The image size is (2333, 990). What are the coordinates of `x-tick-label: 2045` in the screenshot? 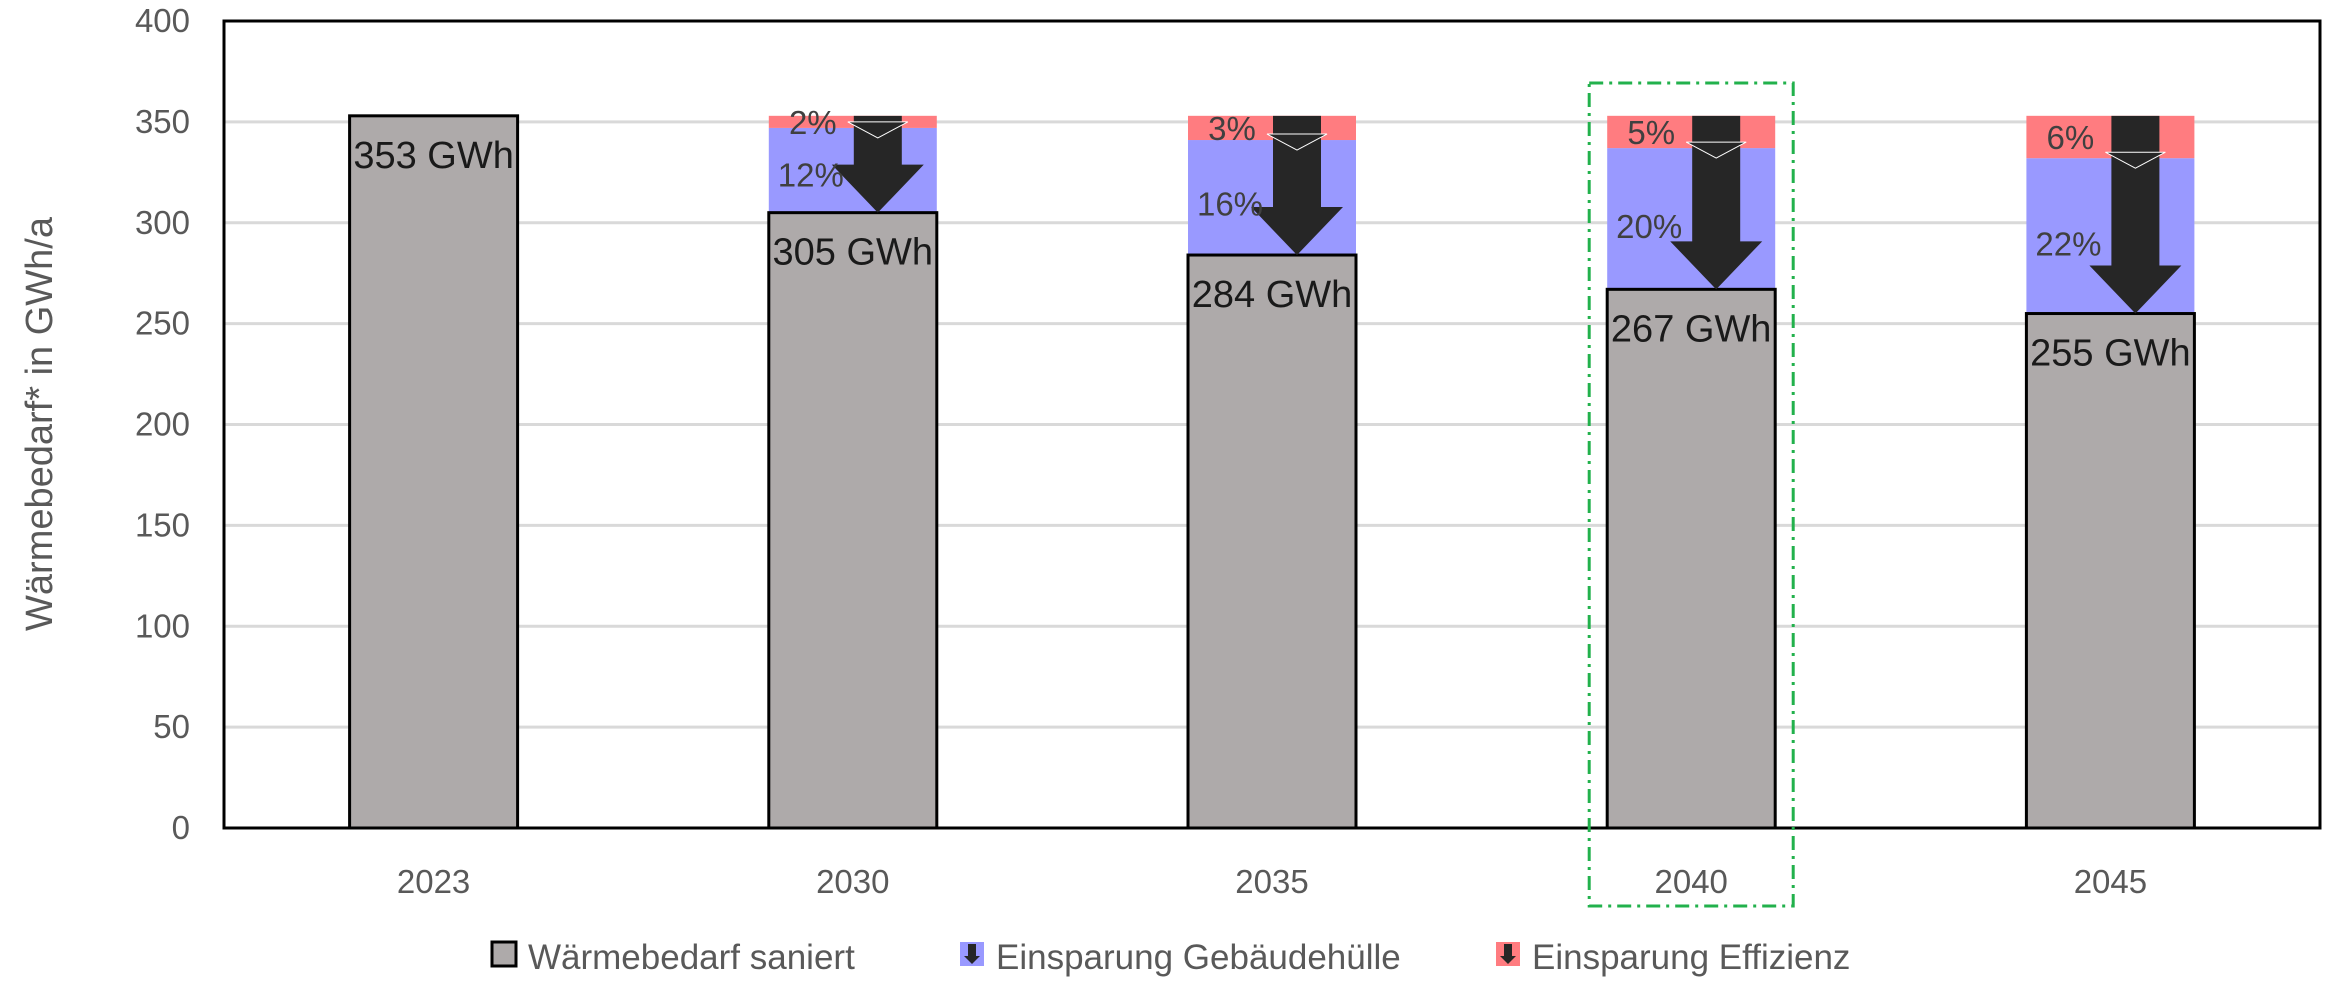 It's located at (2110, 881).